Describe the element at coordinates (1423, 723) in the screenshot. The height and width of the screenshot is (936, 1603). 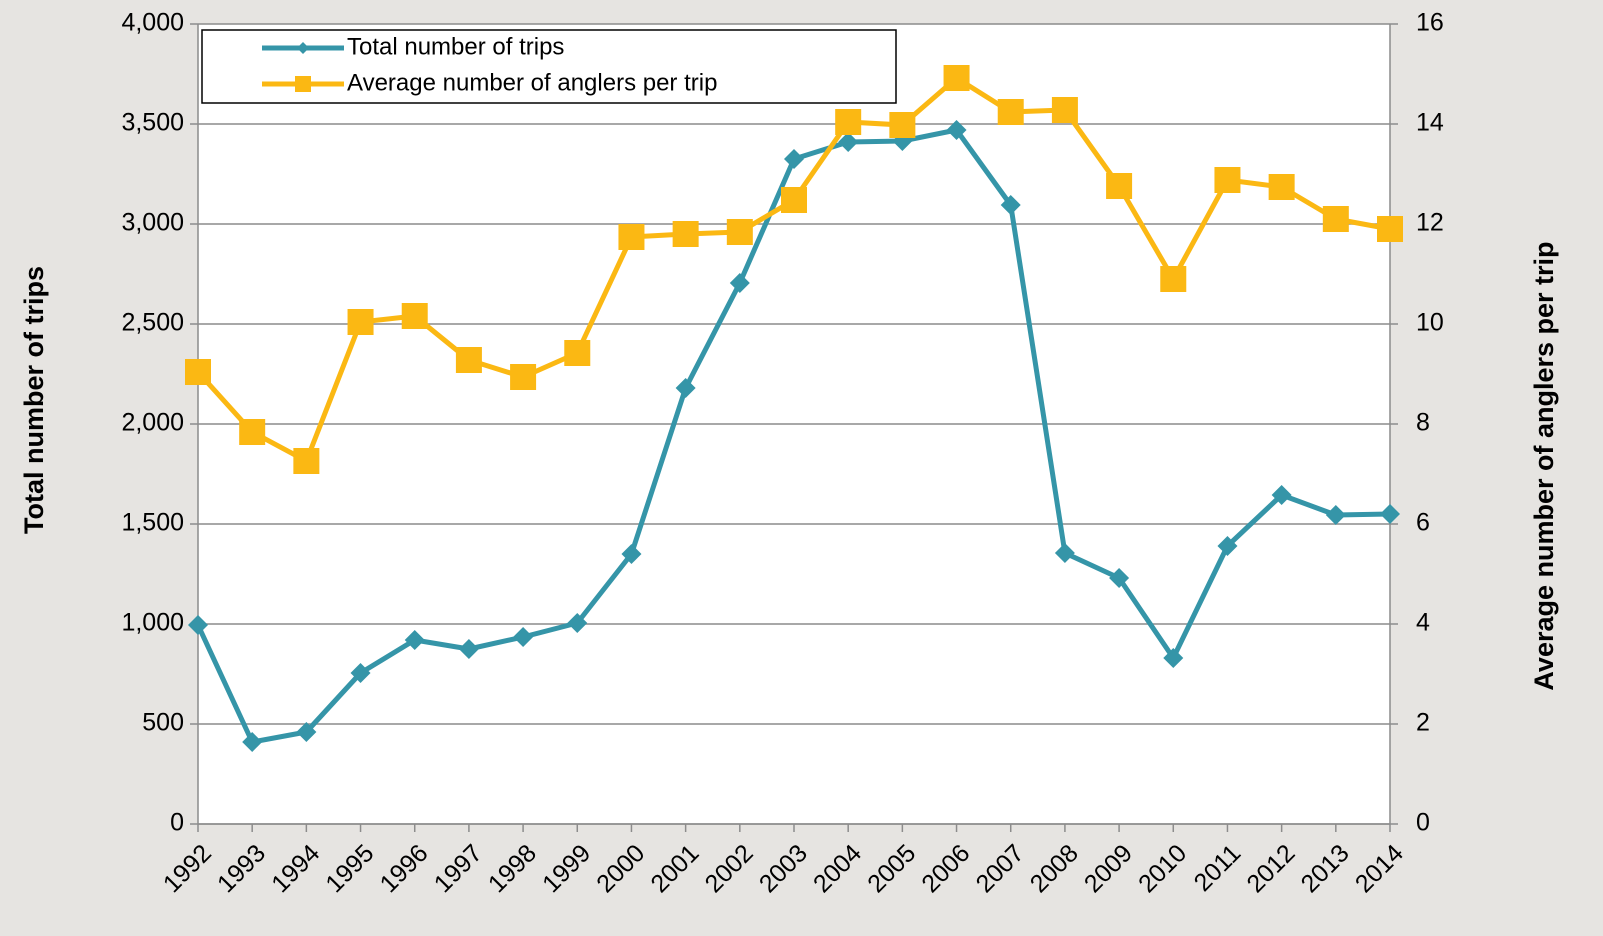
I see `y2-tick-label: 2` at that location.